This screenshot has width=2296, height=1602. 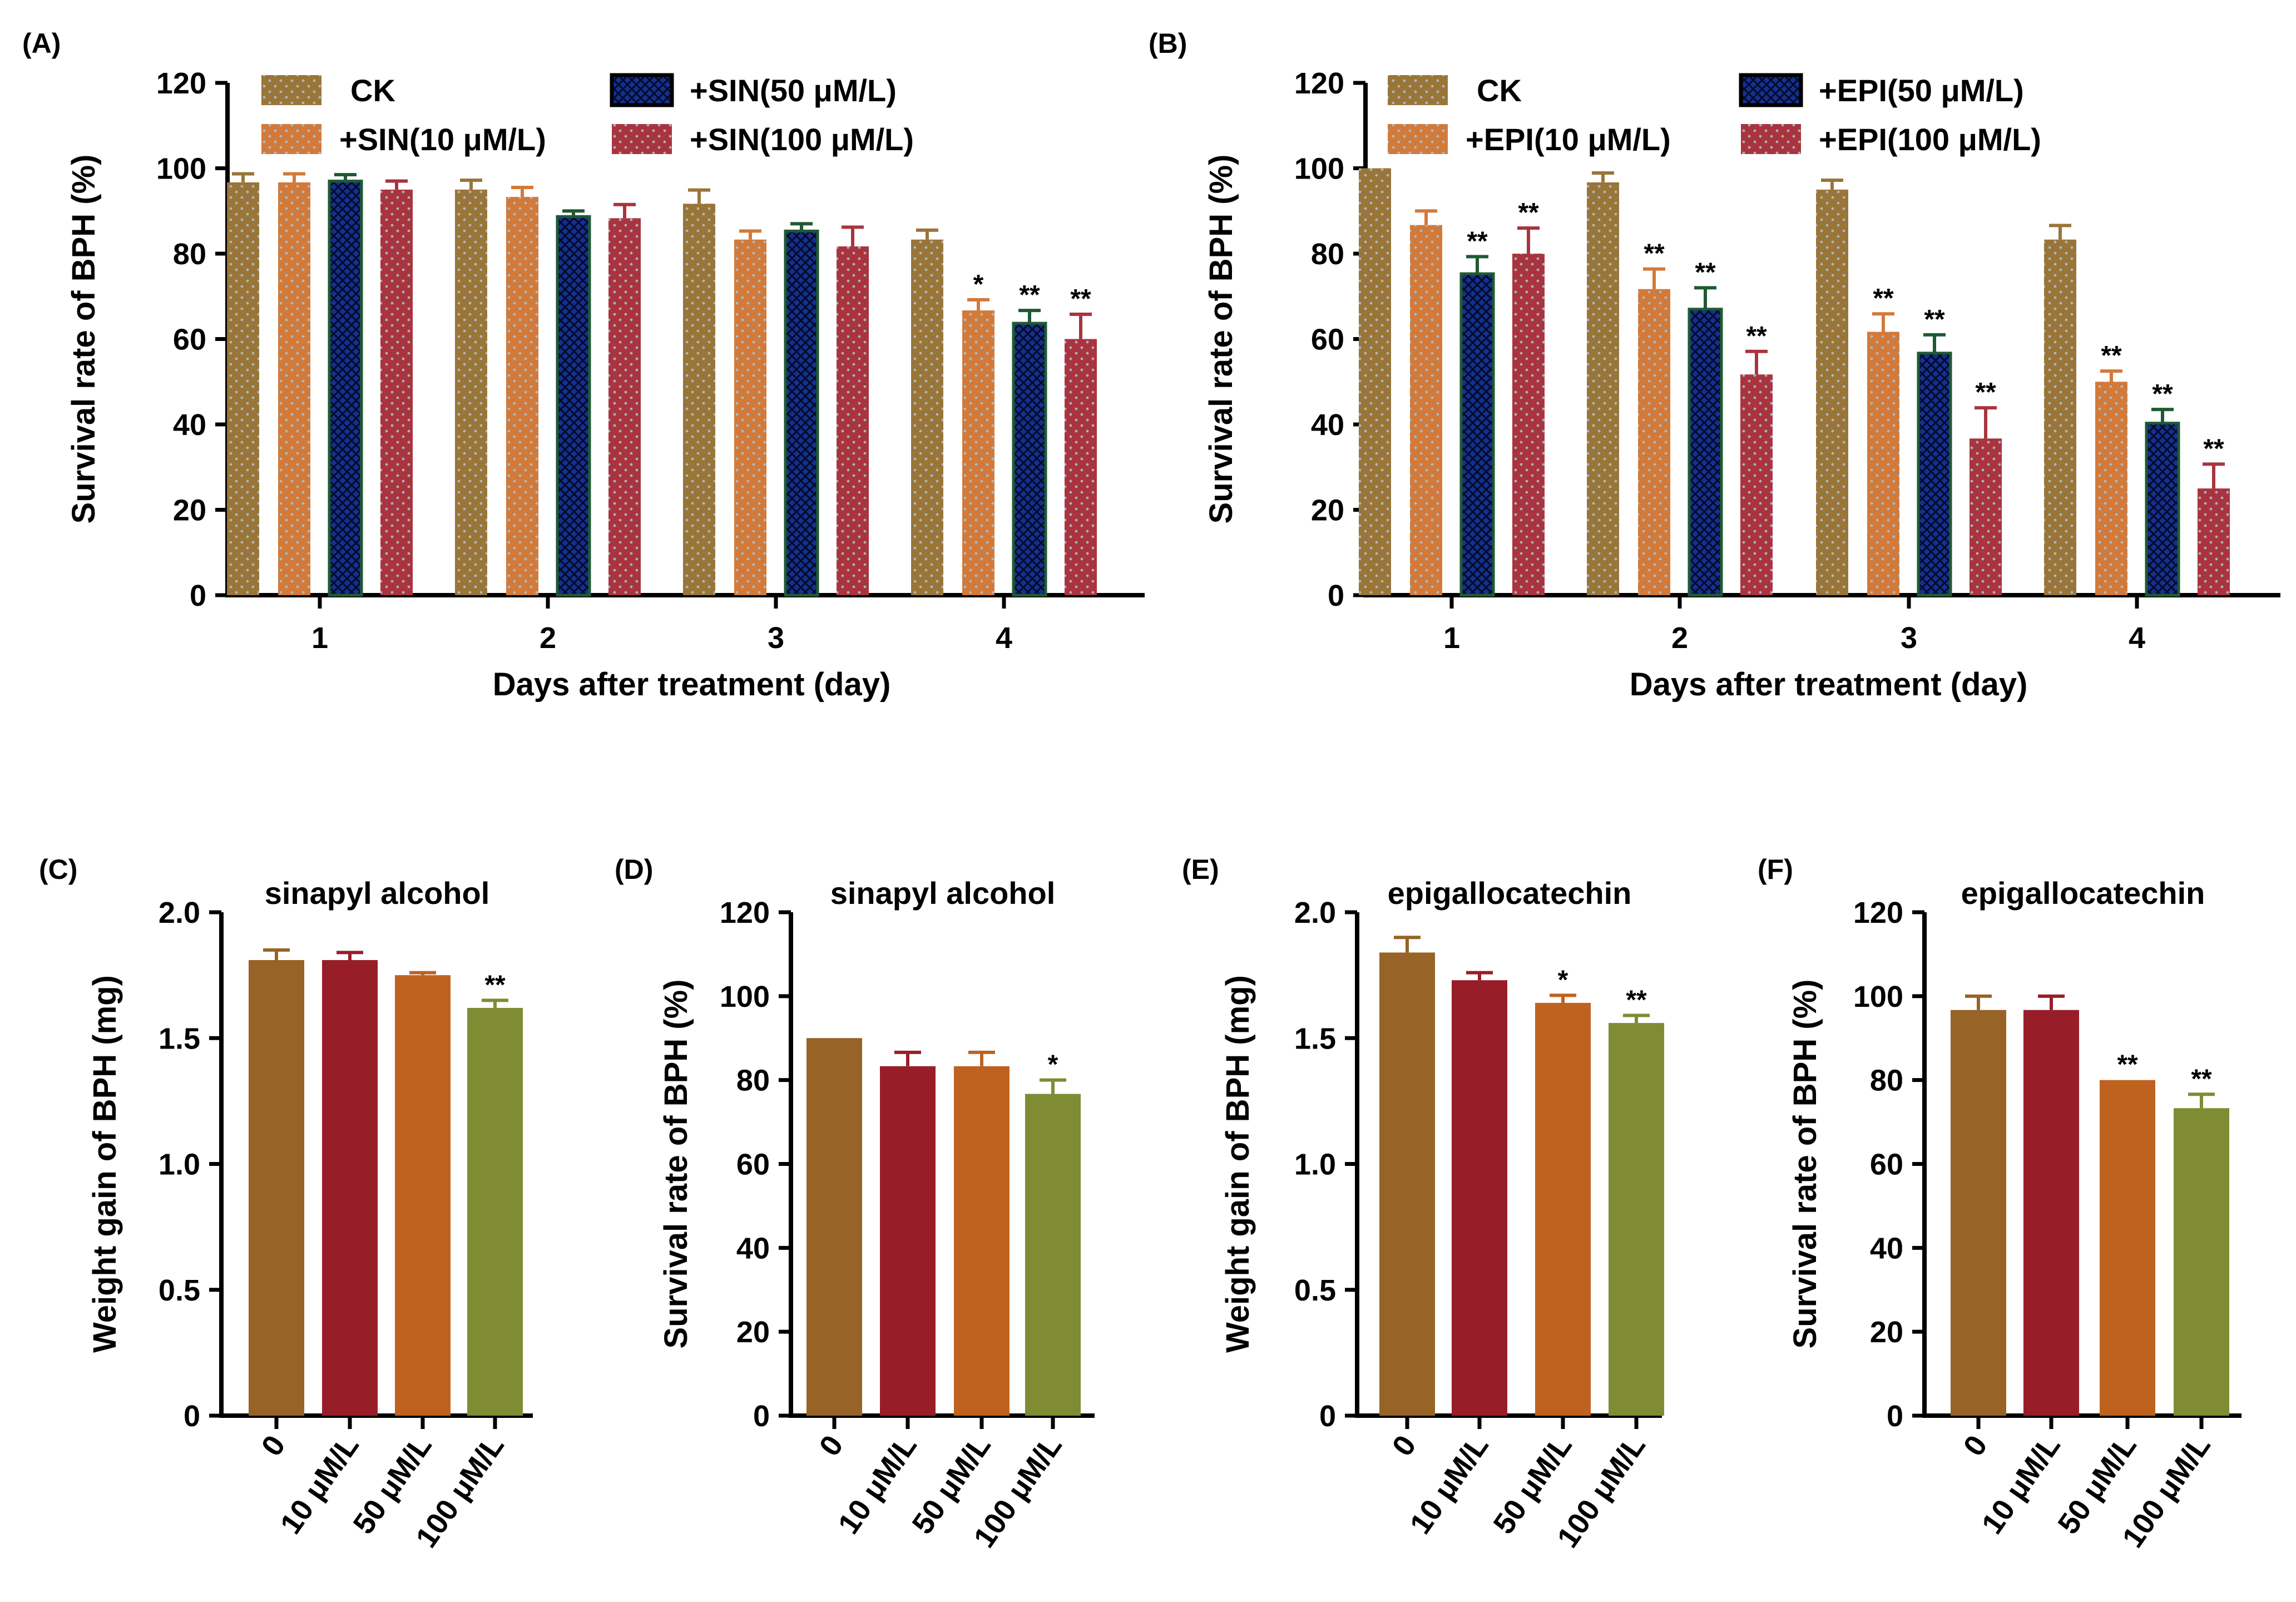 What do you see at coordinates (1775, 870) in the screenshot?
I see `panel-label: (F)` at bounding box center [1775, 870].